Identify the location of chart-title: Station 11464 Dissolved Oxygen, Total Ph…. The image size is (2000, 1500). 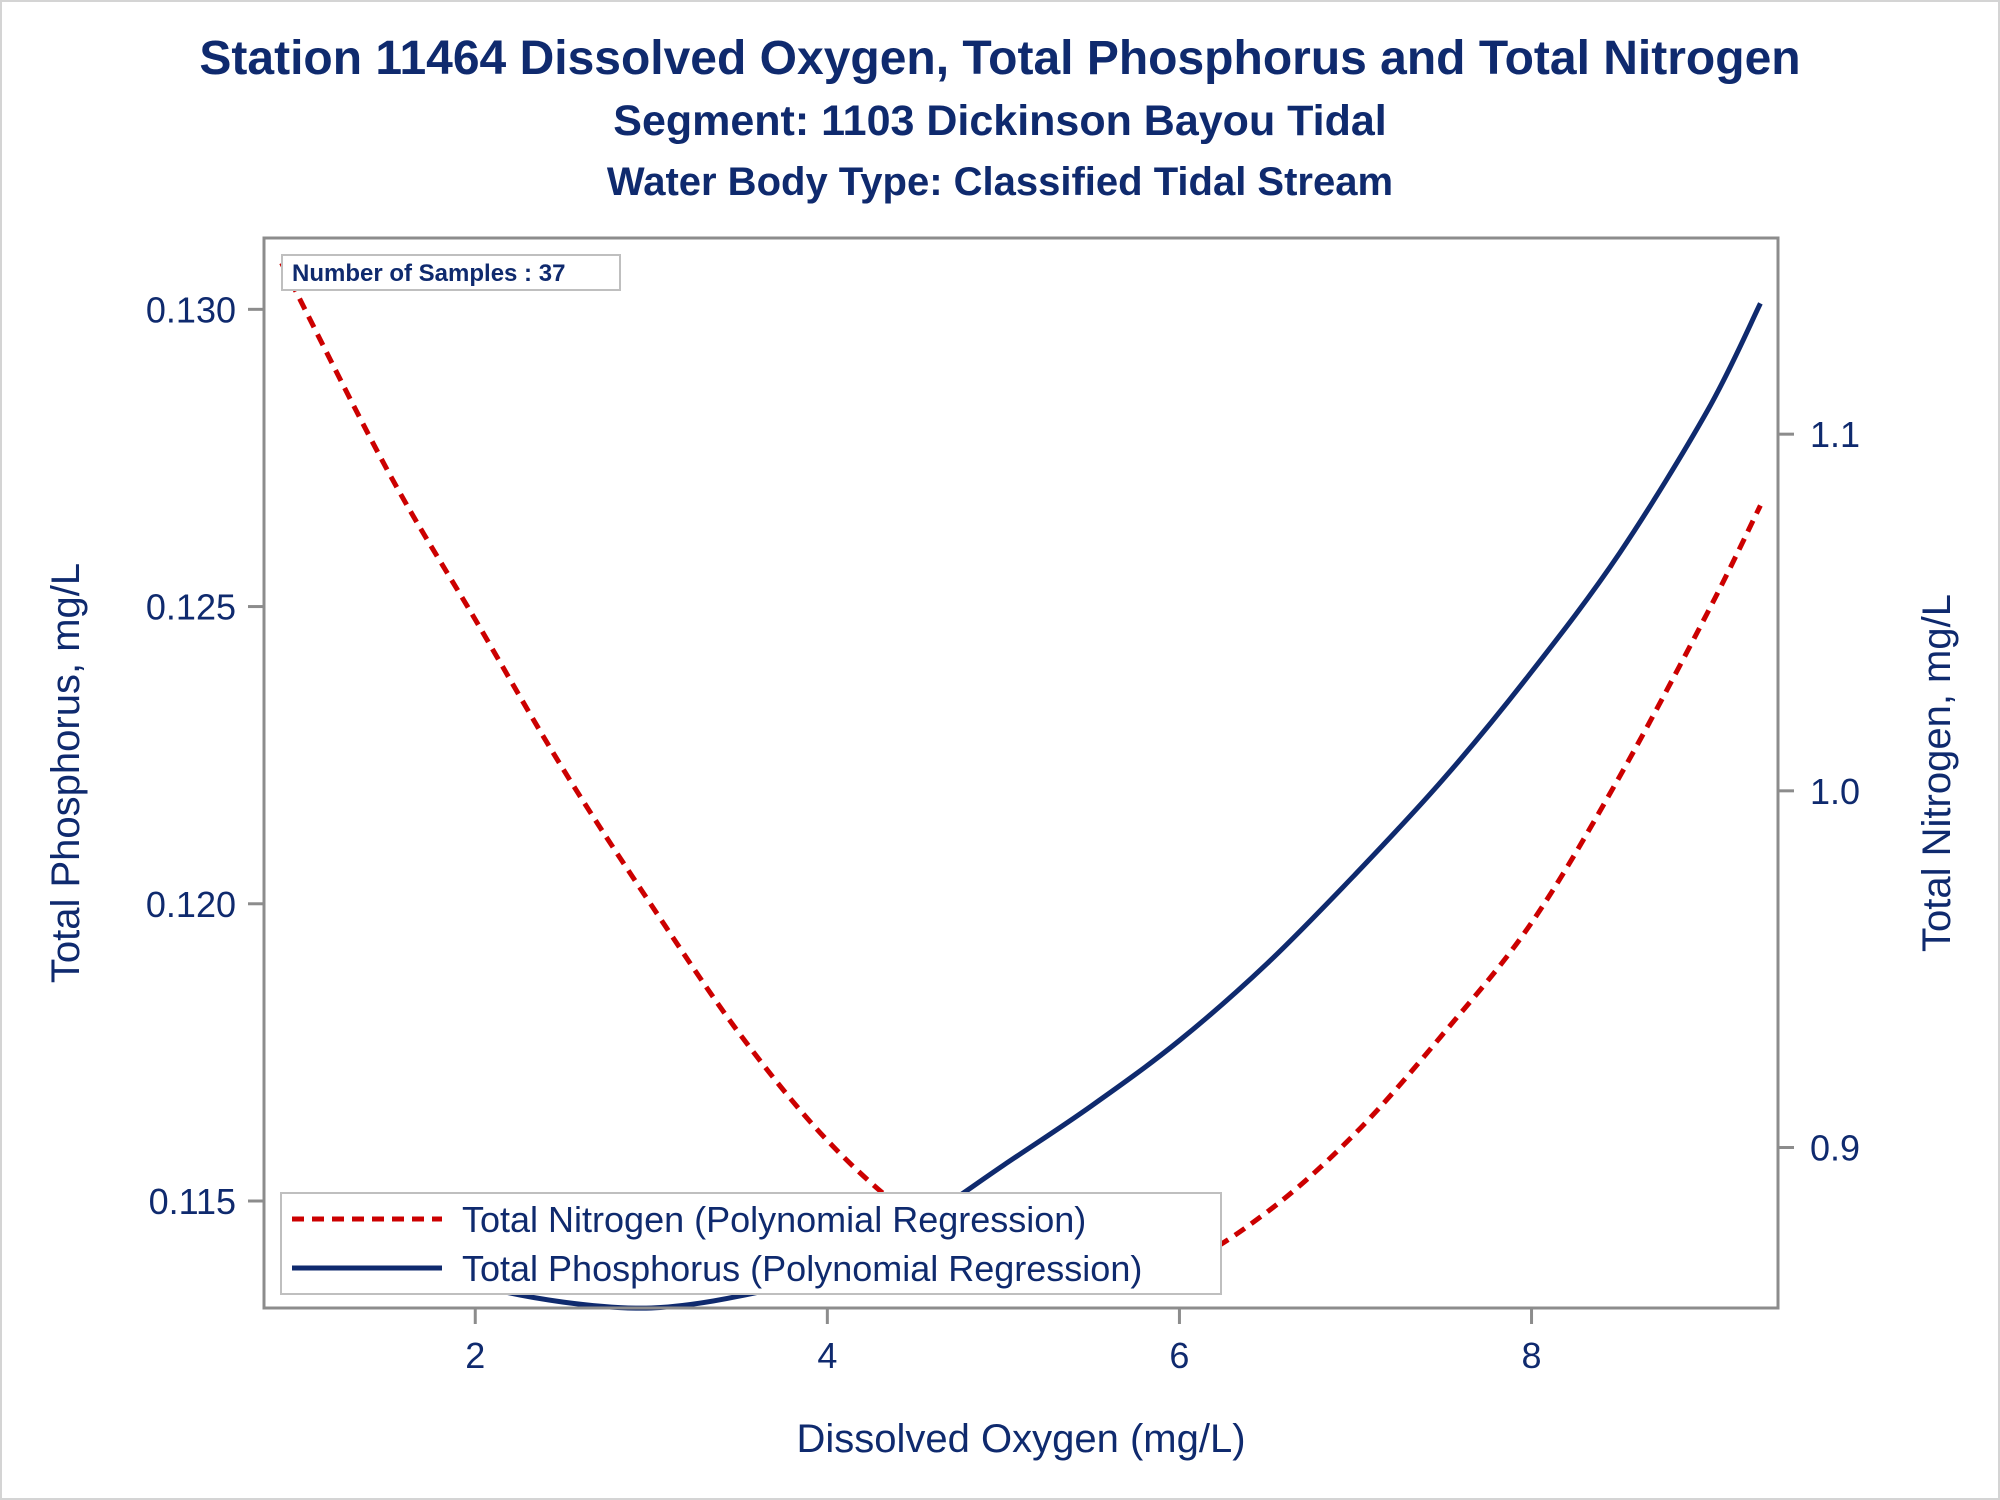
(1000, 58).